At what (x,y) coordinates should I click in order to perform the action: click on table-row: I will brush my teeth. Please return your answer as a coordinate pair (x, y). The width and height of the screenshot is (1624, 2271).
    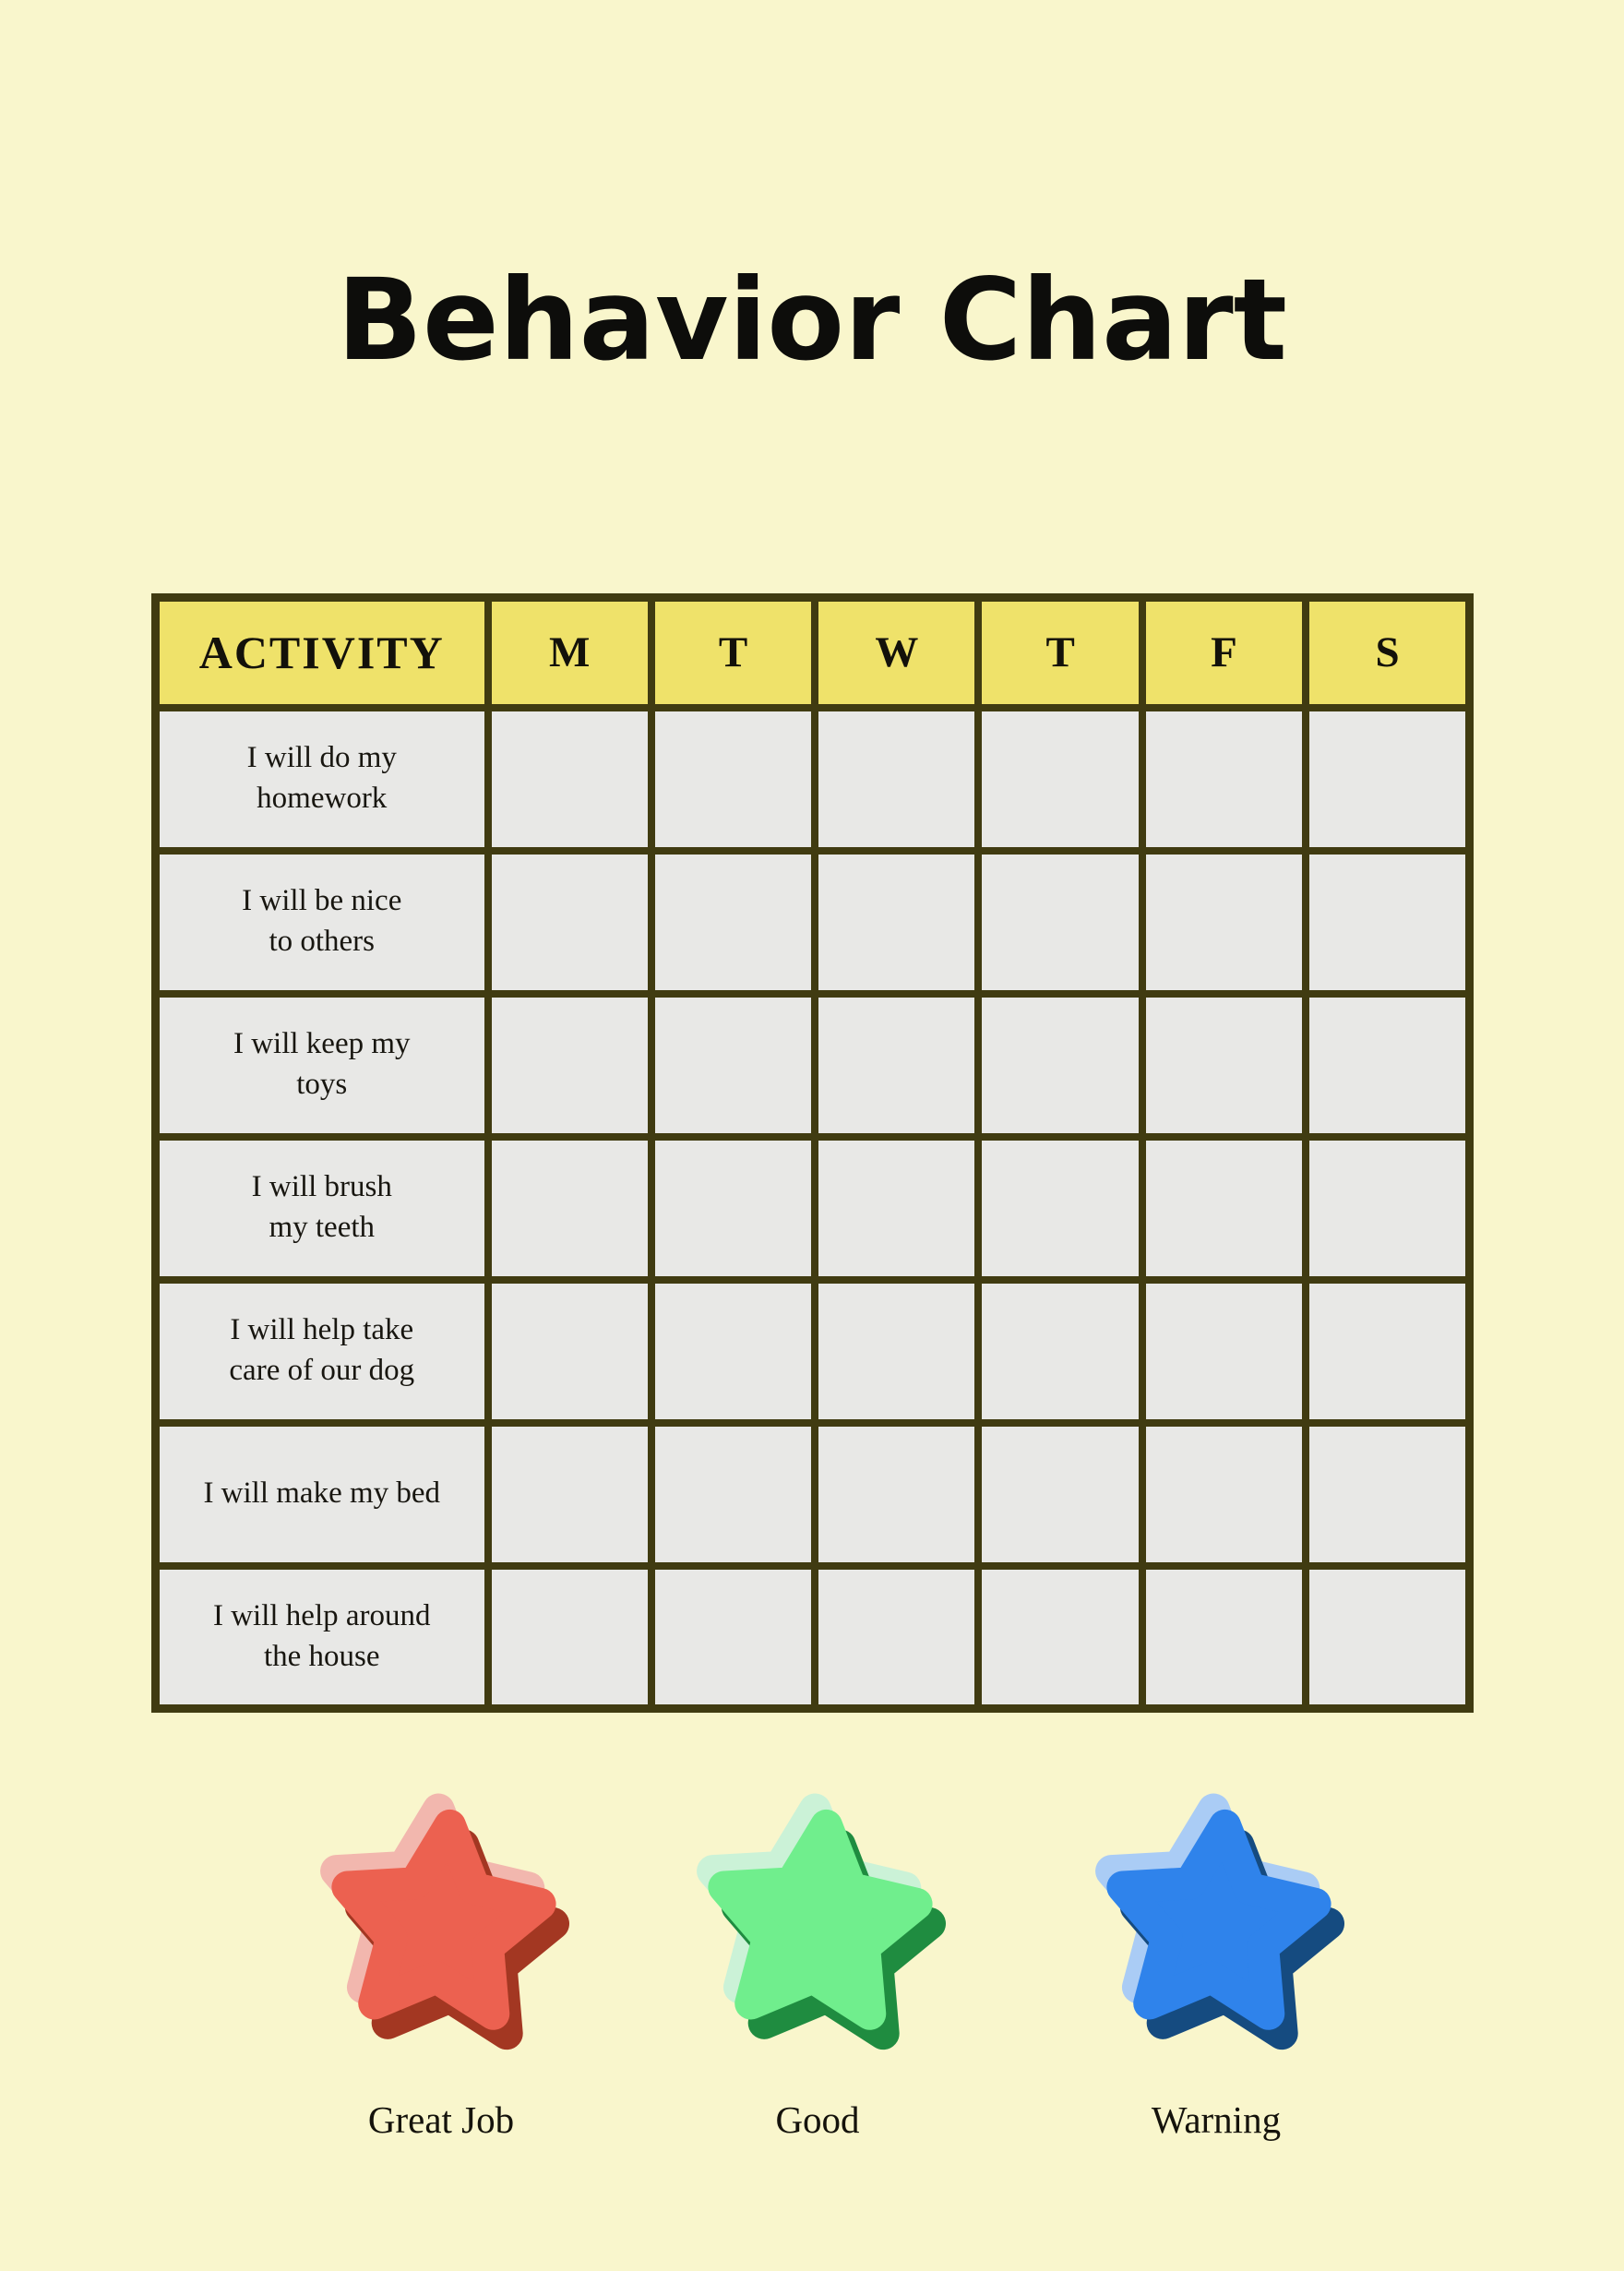
    Looking at the image, I should click on (812, 1208).